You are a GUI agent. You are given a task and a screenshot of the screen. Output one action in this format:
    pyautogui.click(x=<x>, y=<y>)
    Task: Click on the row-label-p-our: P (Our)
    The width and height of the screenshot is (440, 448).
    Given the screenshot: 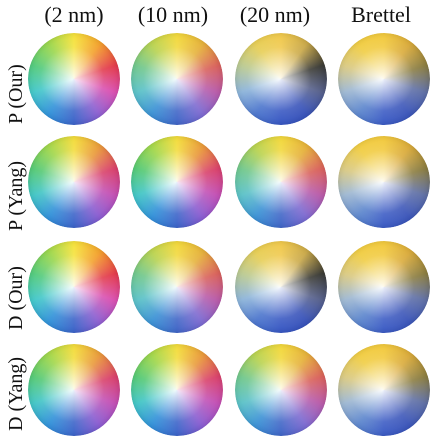 What is the action you would take?
    pyautogui.click(x=16, y=94)
    